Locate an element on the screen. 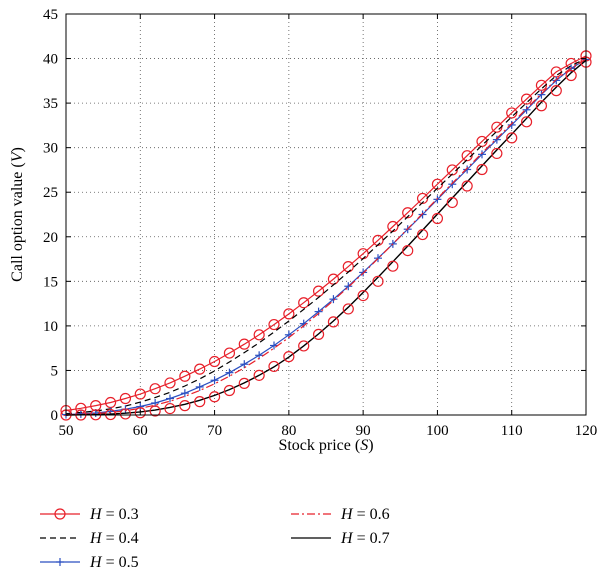  y-axis-label: Call option value (V) is located at coordinates (17, 214).